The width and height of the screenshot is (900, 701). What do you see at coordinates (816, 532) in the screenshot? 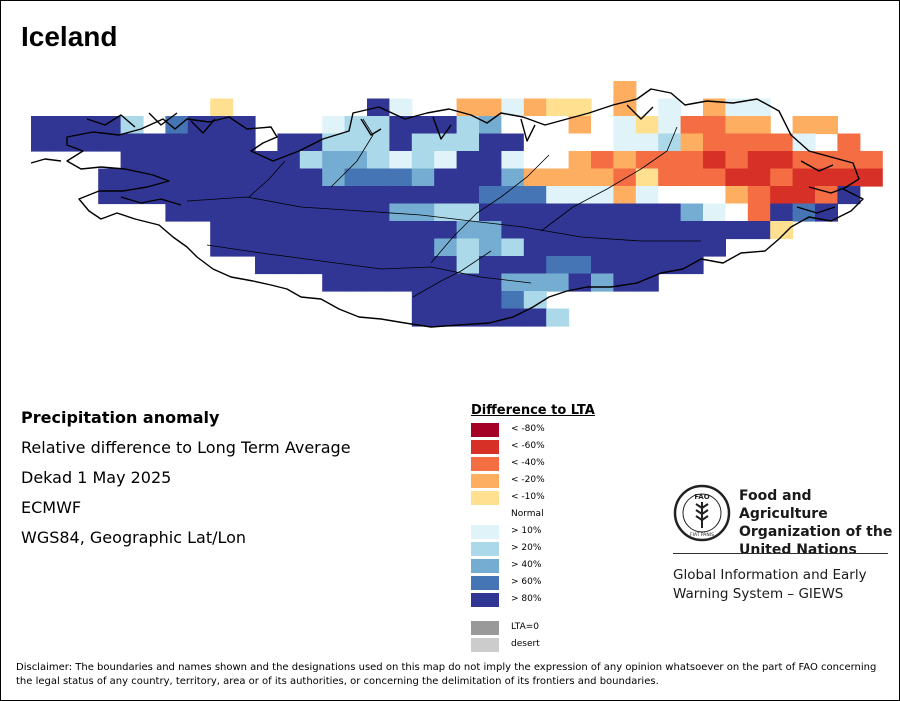
I see `org-name-line: Organization of the` at bounding box center [816, 532].